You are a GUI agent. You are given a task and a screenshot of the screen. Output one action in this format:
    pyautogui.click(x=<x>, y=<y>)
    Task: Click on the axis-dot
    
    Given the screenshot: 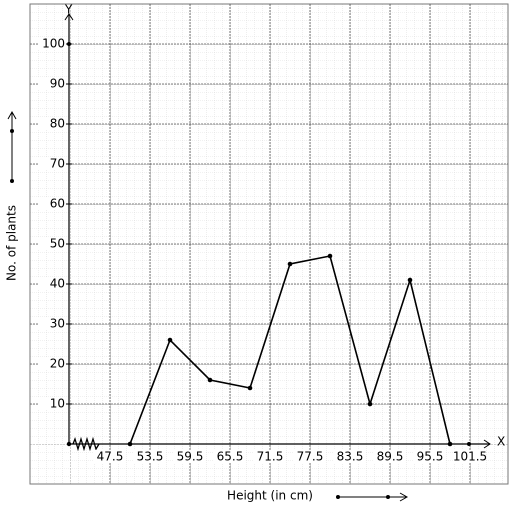 What is the action you would take?
    pyautogui.click(x=469, y=444)
    